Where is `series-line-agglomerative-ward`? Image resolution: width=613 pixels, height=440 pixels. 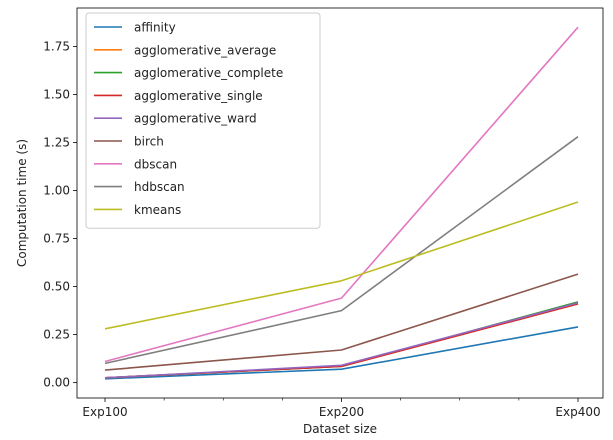 series-line-agglomerative-ward is located at coordinates (341, 340).